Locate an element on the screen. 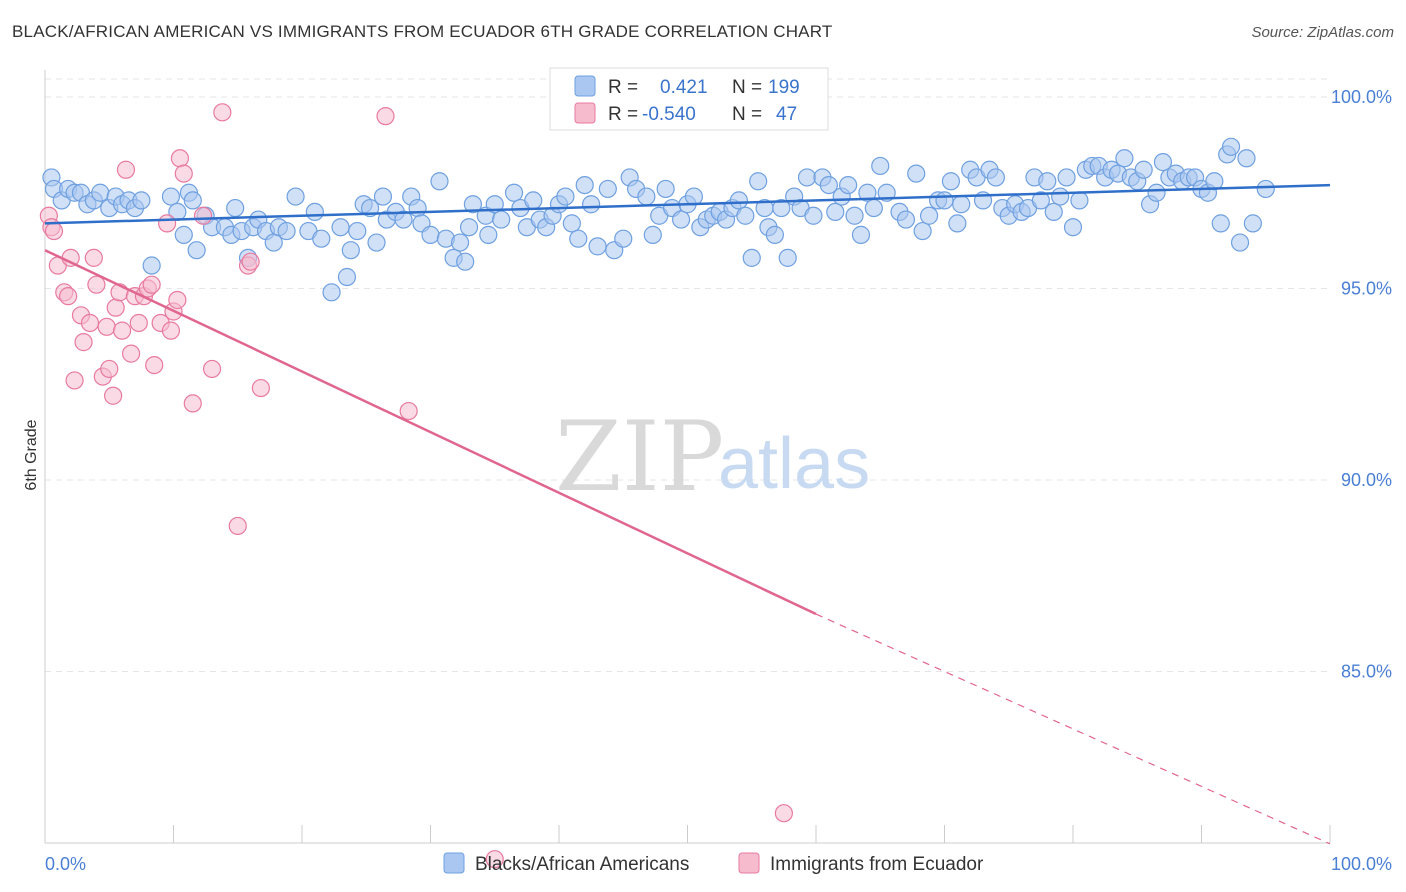 This screenshot has width=1406, height=892. stats-r-label-pink: R = is located at coordinates (623, 114).